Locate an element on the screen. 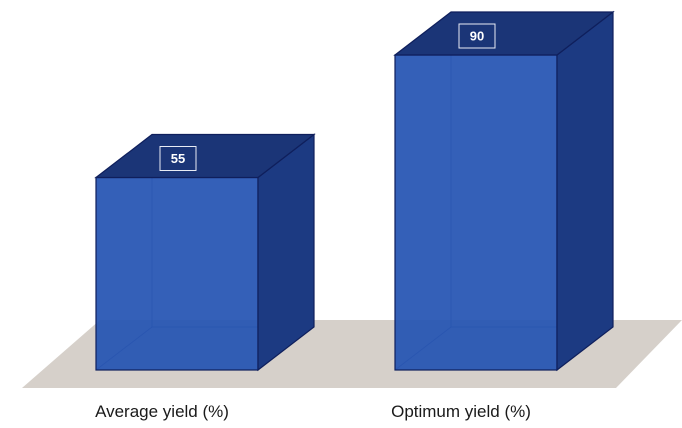  data-label-2: 90 is located at coordinates (477, 36).